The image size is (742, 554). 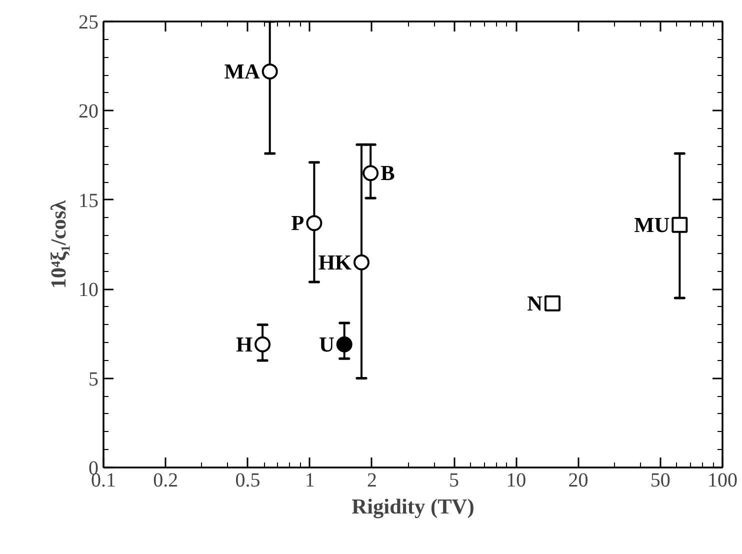 What do you see at coordinates (413, 506) in the screenshot?
I see `x-axis-title: Rigidity (TV)` at bounding box center [413, 506].